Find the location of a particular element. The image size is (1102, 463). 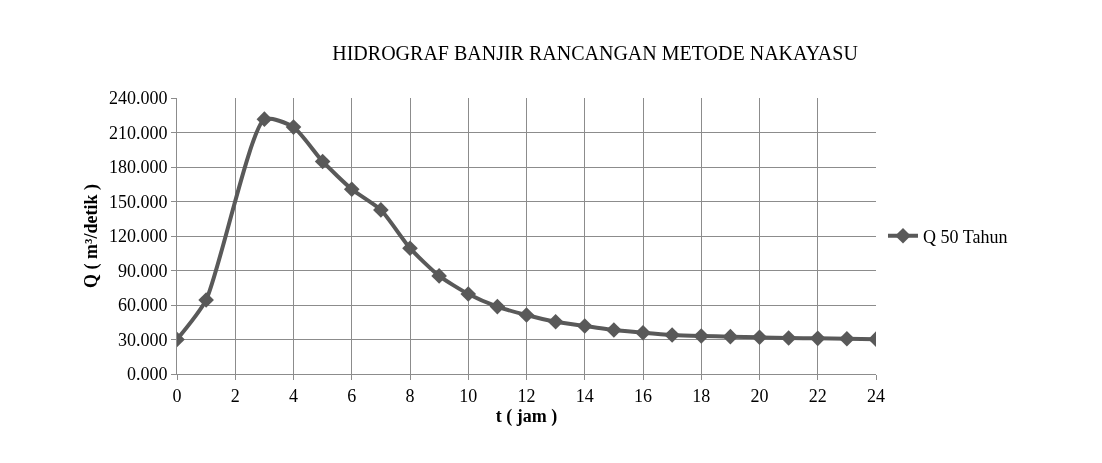

x-tick-label: 8 is located at coordinates (410, 395).